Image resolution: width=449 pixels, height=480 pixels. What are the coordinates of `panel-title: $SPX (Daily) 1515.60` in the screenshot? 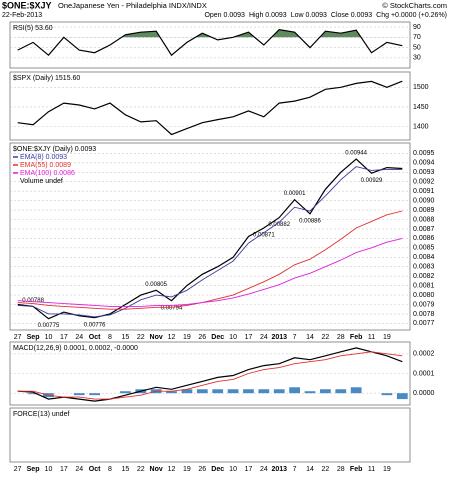 It's located at (46, 78).